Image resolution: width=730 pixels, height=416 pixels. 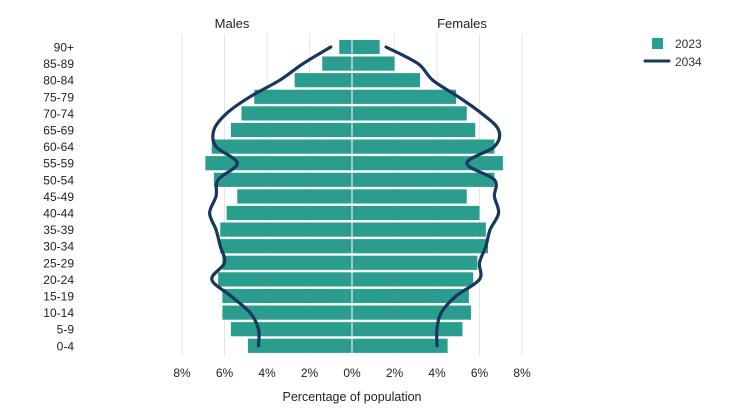 I want to click on y-tick-label: 60-64, so click(x=58, y=147).